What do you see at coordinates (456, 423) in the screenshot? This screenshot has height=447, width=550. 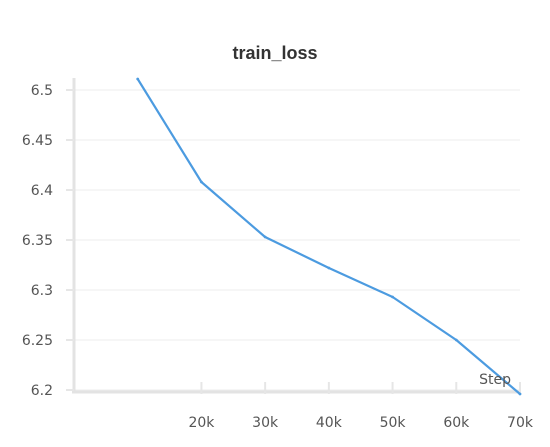 I see `x-tick-label: 60k` at bounding box center [456, 423].